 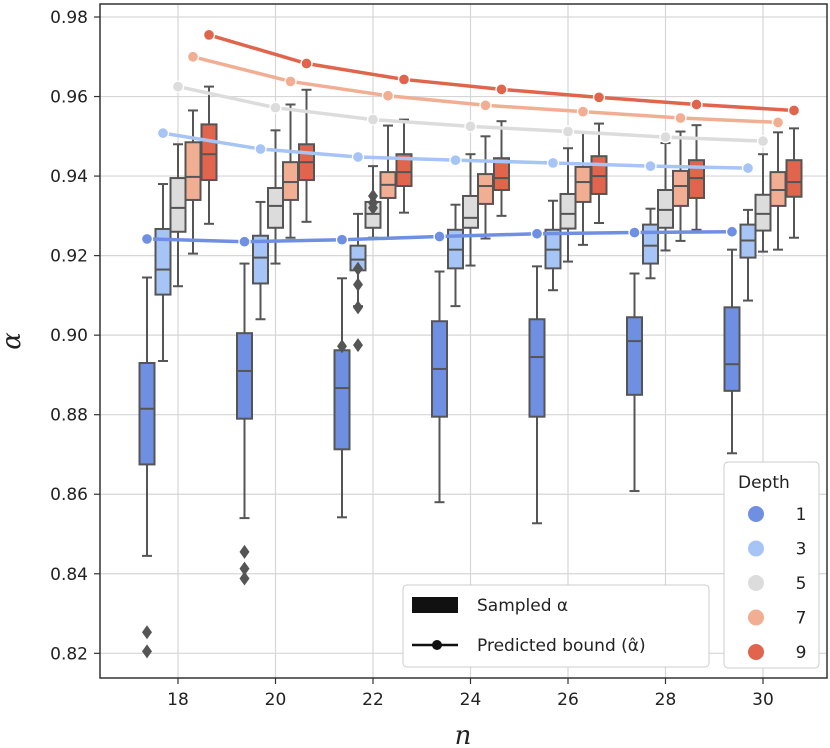 I want to click on y-tick-label: 0.96, so click(x=69, y=98).